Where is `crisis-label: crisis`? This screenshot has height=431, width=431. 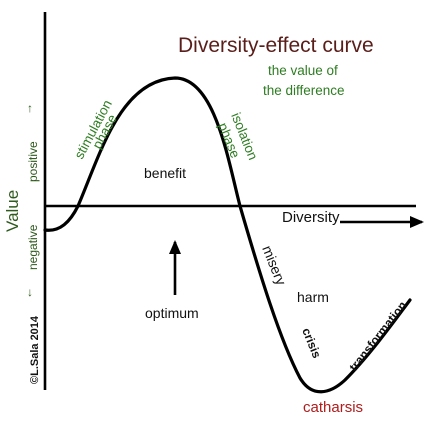 crisis-label: crisis is located at coordinates (311, 343).